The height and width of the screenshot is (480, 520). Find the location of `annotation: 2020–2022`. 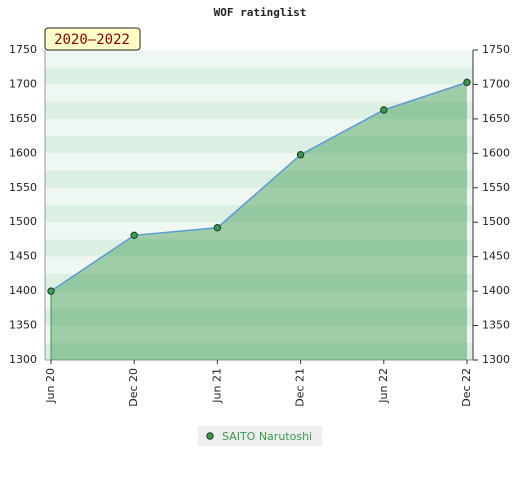

annotation: 2020–2022 is located at coordinates (92, 39).